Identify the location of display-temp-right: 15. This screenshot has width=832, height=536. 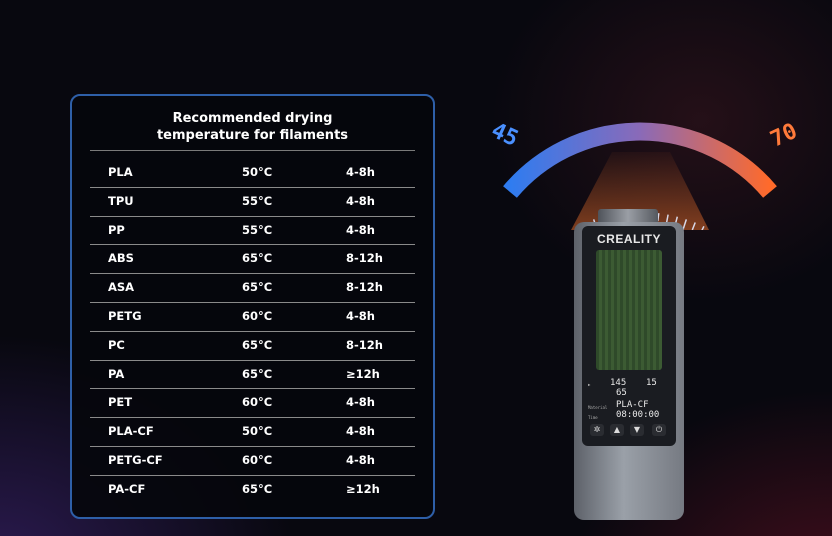
(651, 383).